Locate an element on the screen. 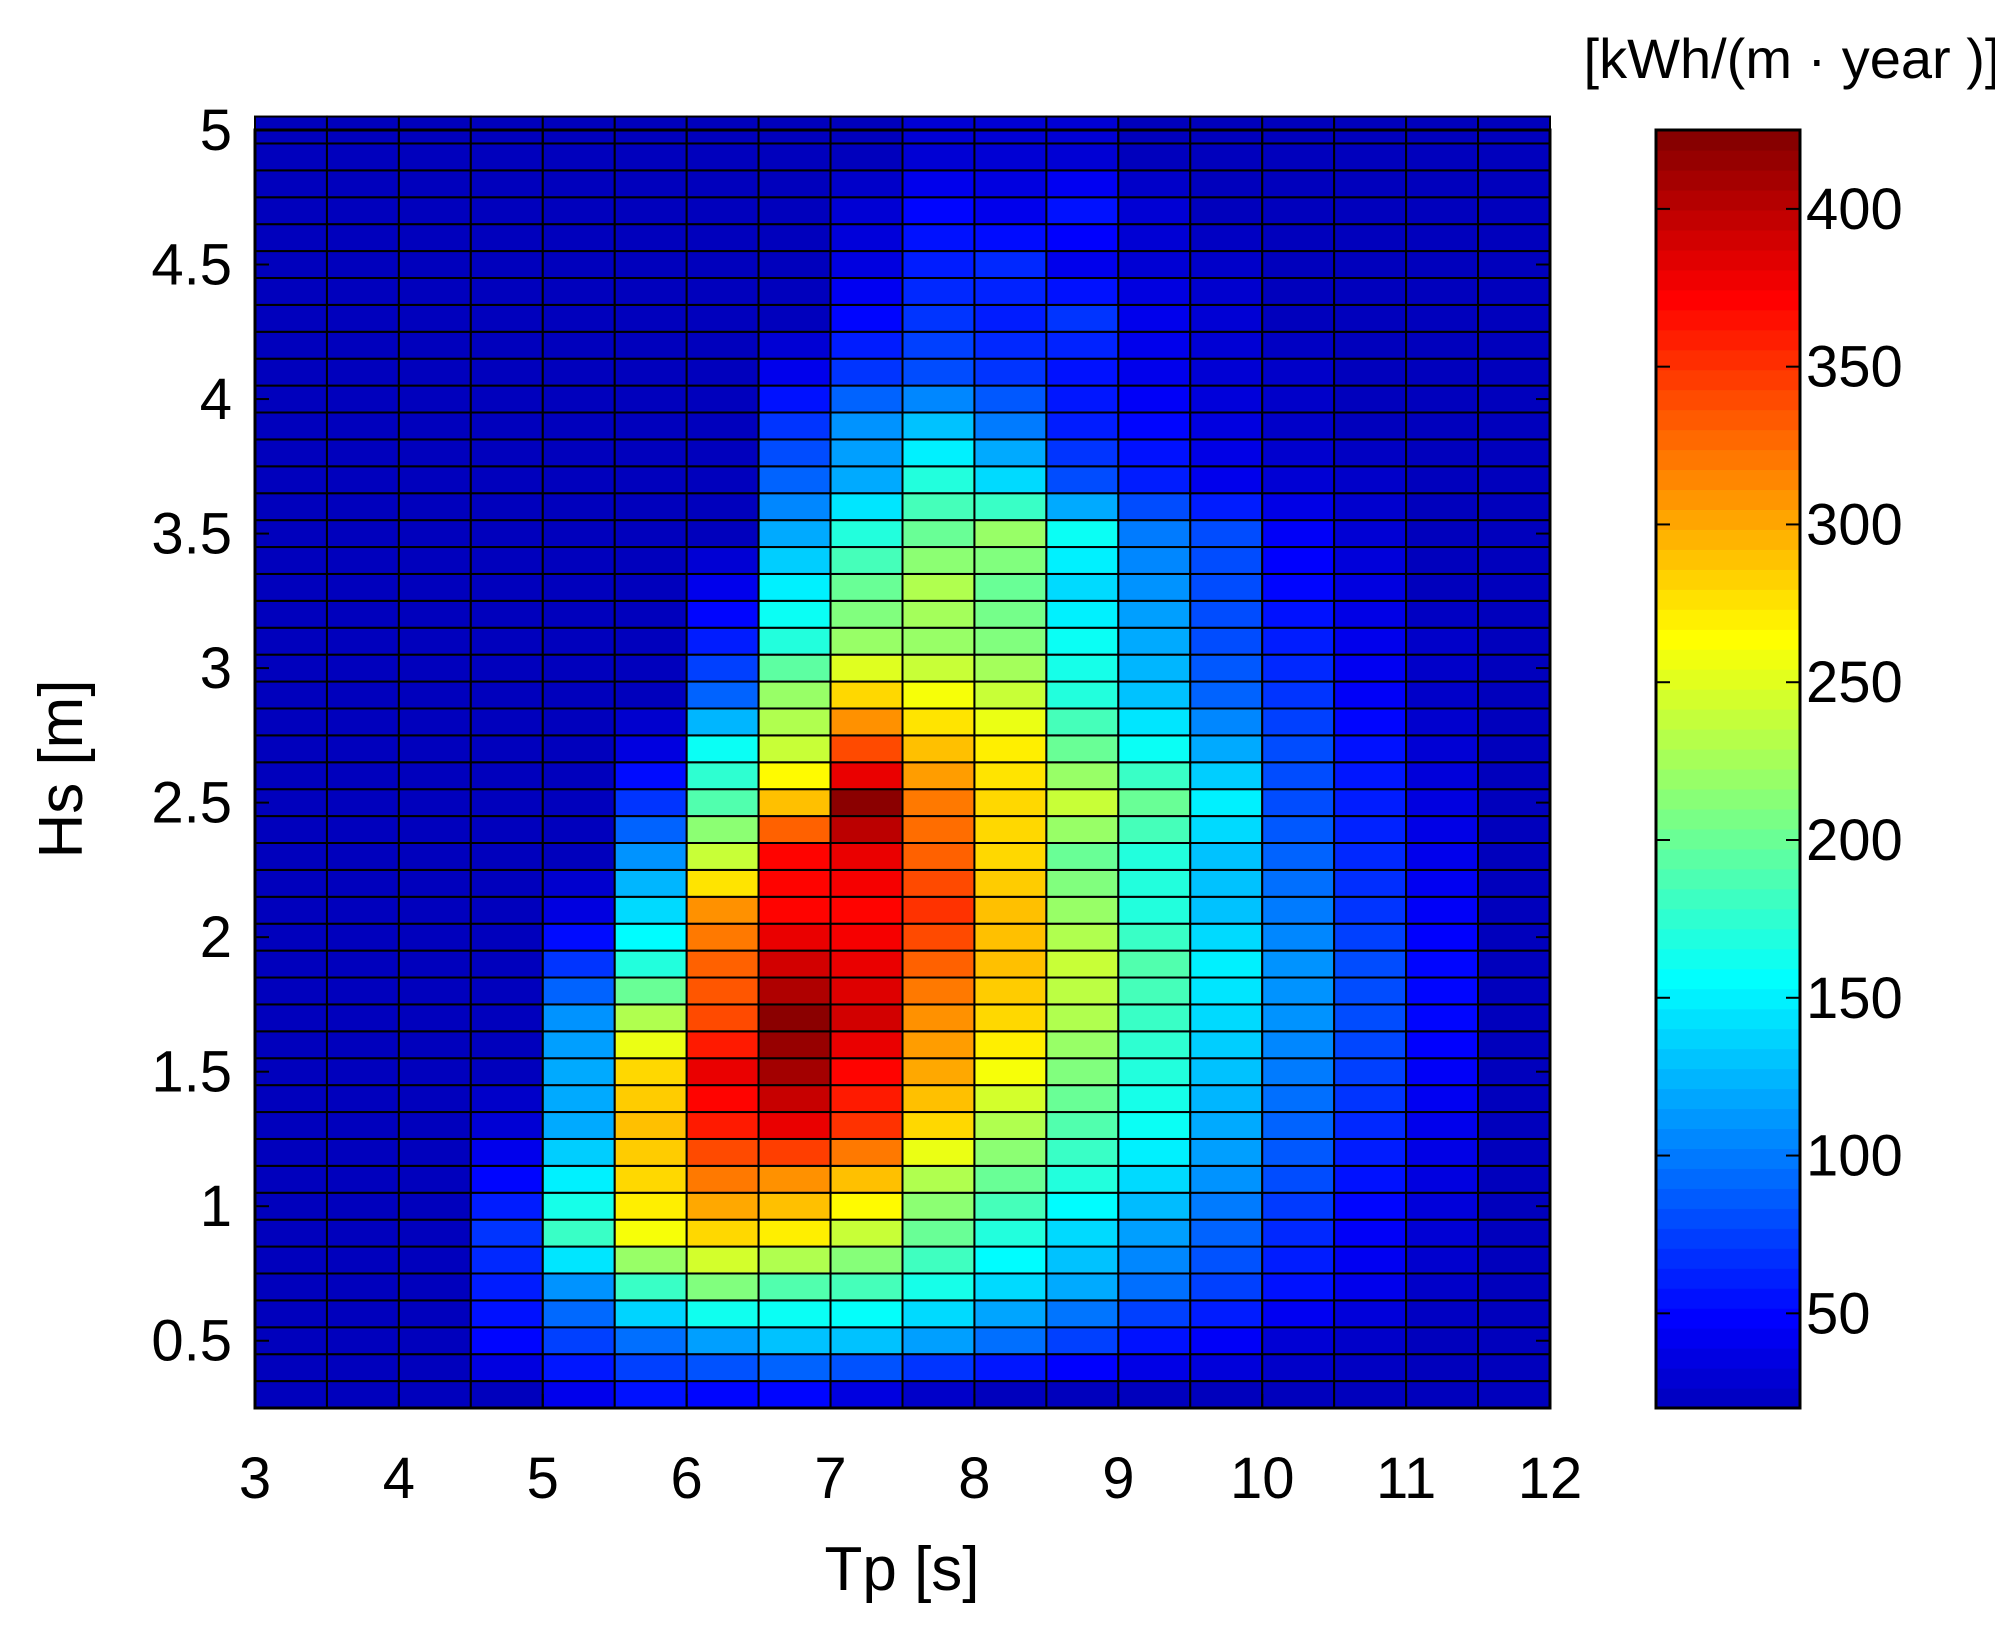 This screenshot has width=1995, height=1626. y-tick-label: 5 is located at coordinates (216, 130).